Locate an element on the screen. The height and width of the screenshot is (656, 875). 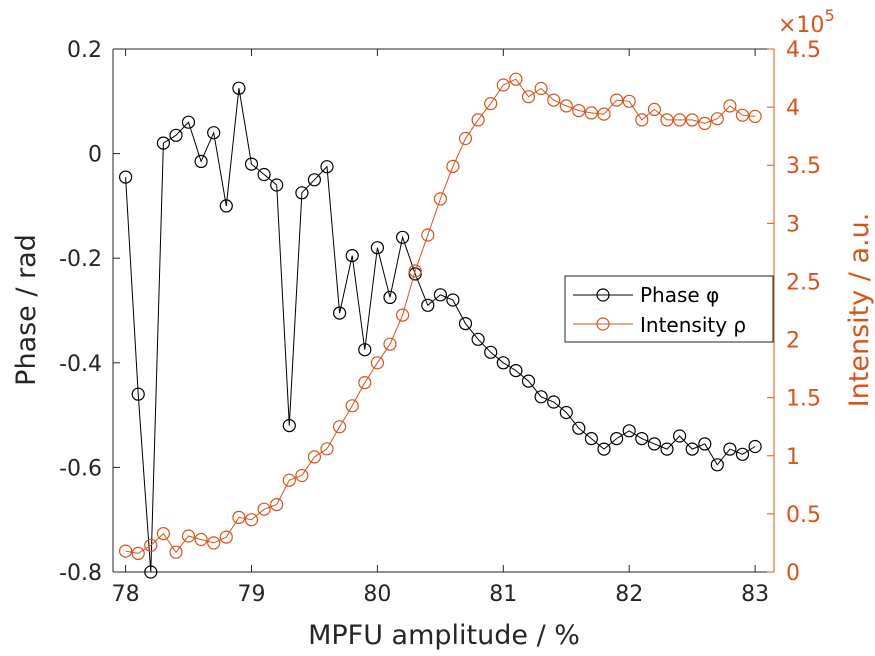
x-tick-label: 78 is located at coordinates (126, 594).